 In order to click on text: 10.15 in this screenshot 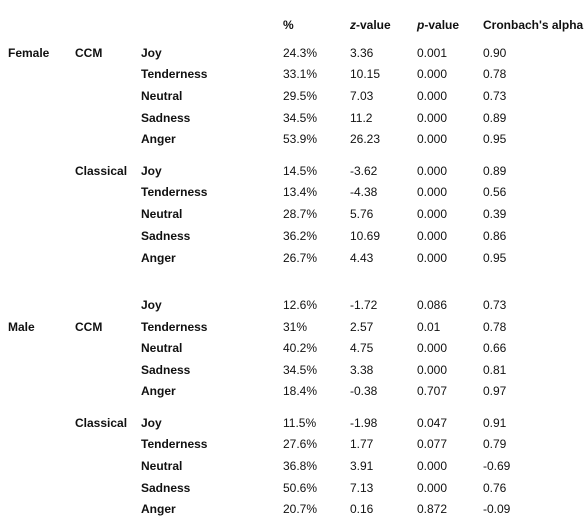, I will do `click(365, 74)`.